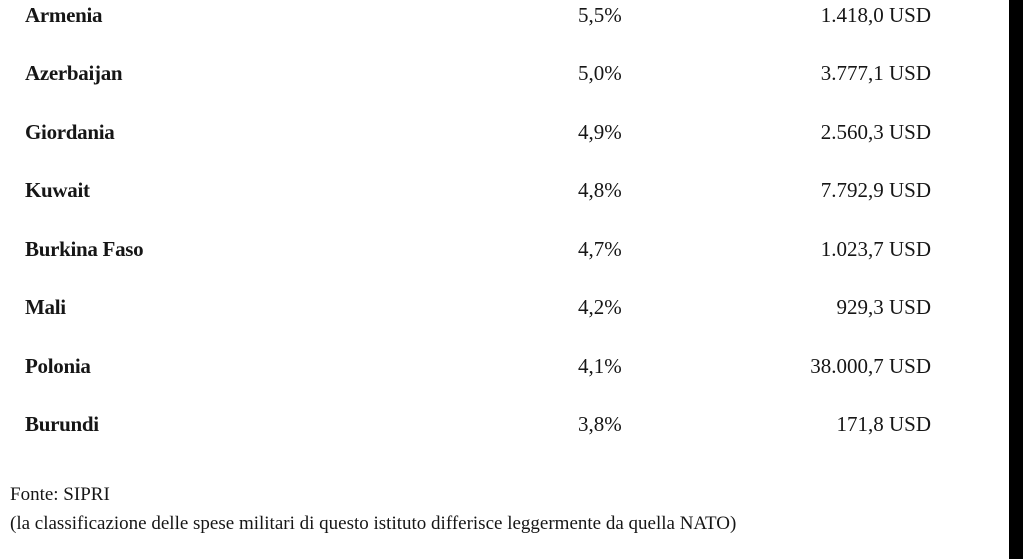  I want to click on usd-cell: 171,8 USD, so click(883, 424).